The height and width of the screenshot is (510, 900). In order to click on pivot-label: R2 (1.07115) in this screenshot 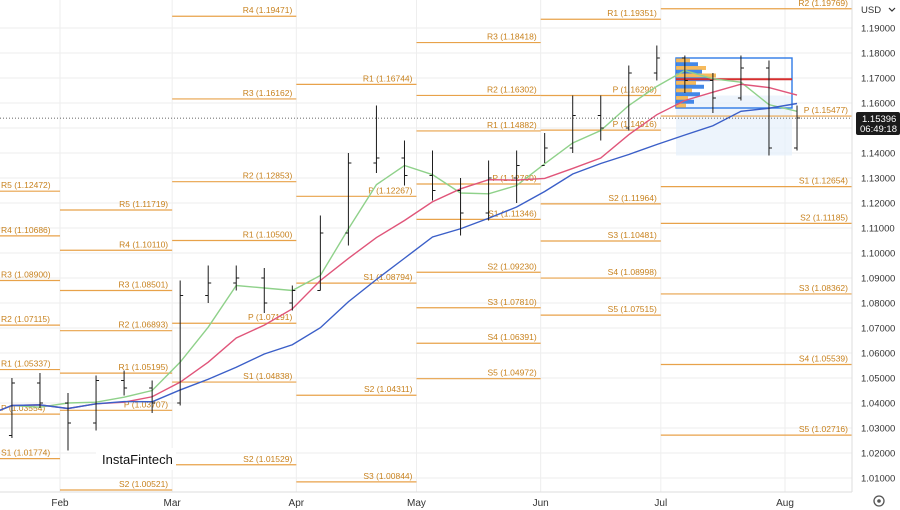, I will do `click(25, 319)`.